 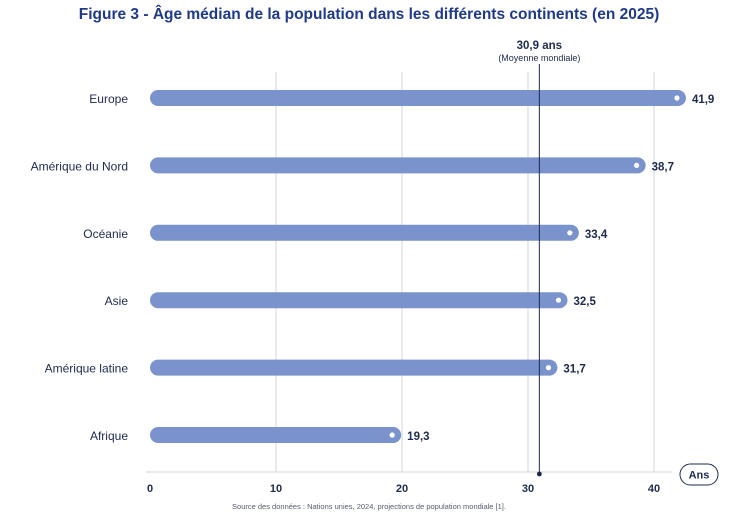 What do you see at coordinates (539, 58) in the screenshot?
I see `reference-line-sublabel: (Moyenne mondiale)` at bounding box center [539, 58].